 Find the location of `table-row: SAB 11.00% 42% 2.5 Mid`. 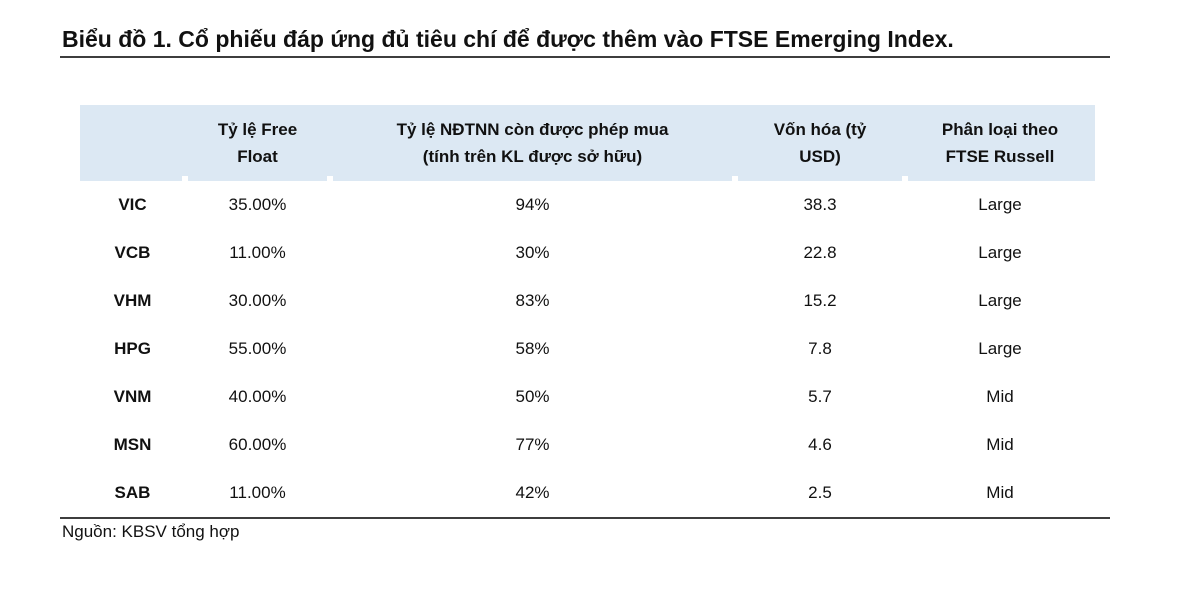

table-row: SAB 11.00% 42% 2.5 Mid is located at coordinates (587, 493).